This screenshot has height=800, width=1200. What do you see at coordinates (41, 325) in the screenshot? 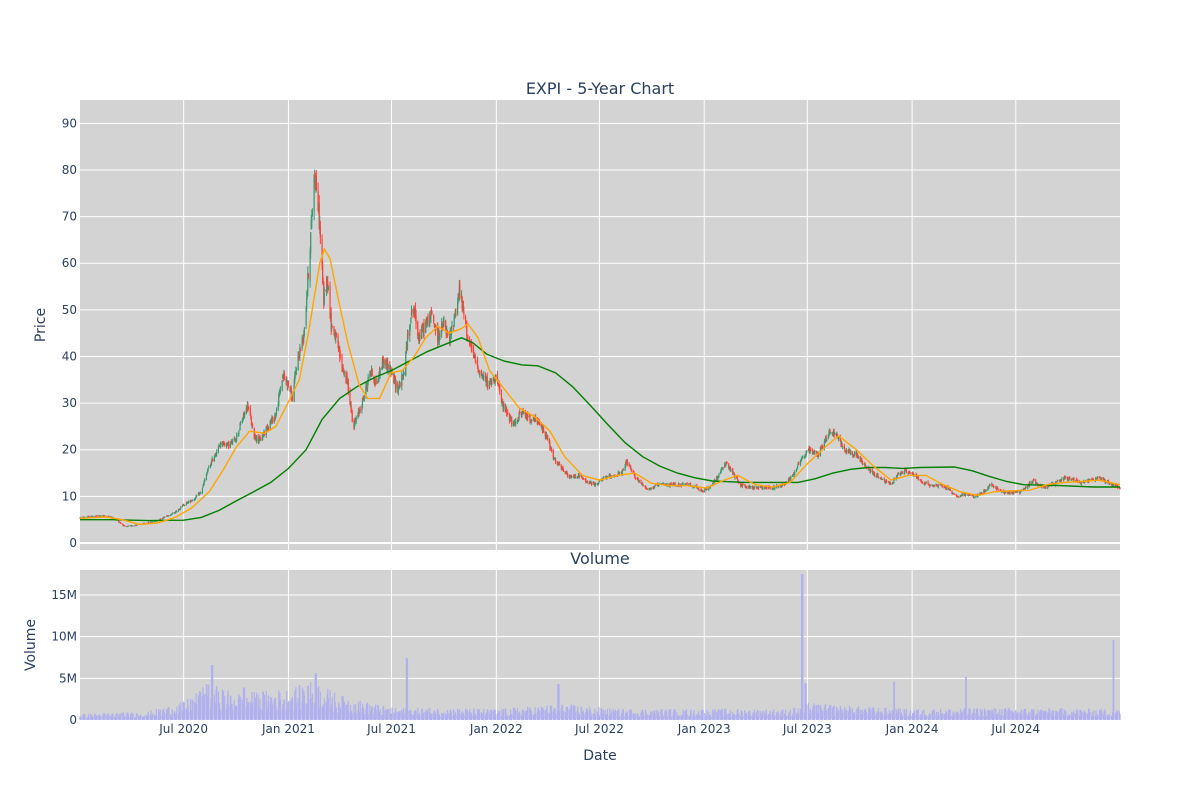
I see `price-y-axis-title: Price` at bounding box center [41, 325].